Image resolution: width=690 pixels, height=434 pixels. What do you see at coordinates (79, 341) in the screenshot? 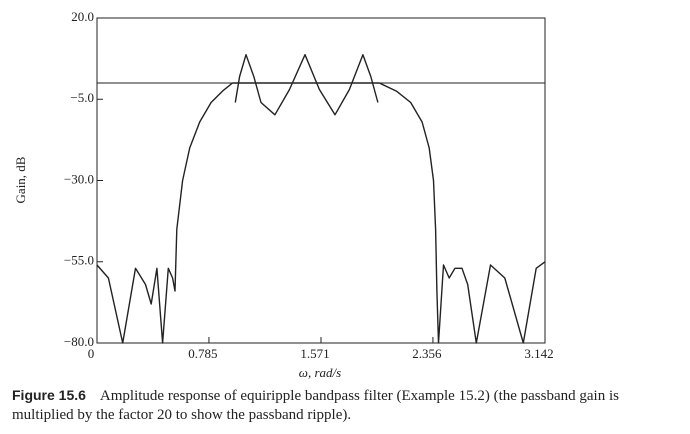
I see `y-tick-label: −80.0` at bounding box center [79, 341].